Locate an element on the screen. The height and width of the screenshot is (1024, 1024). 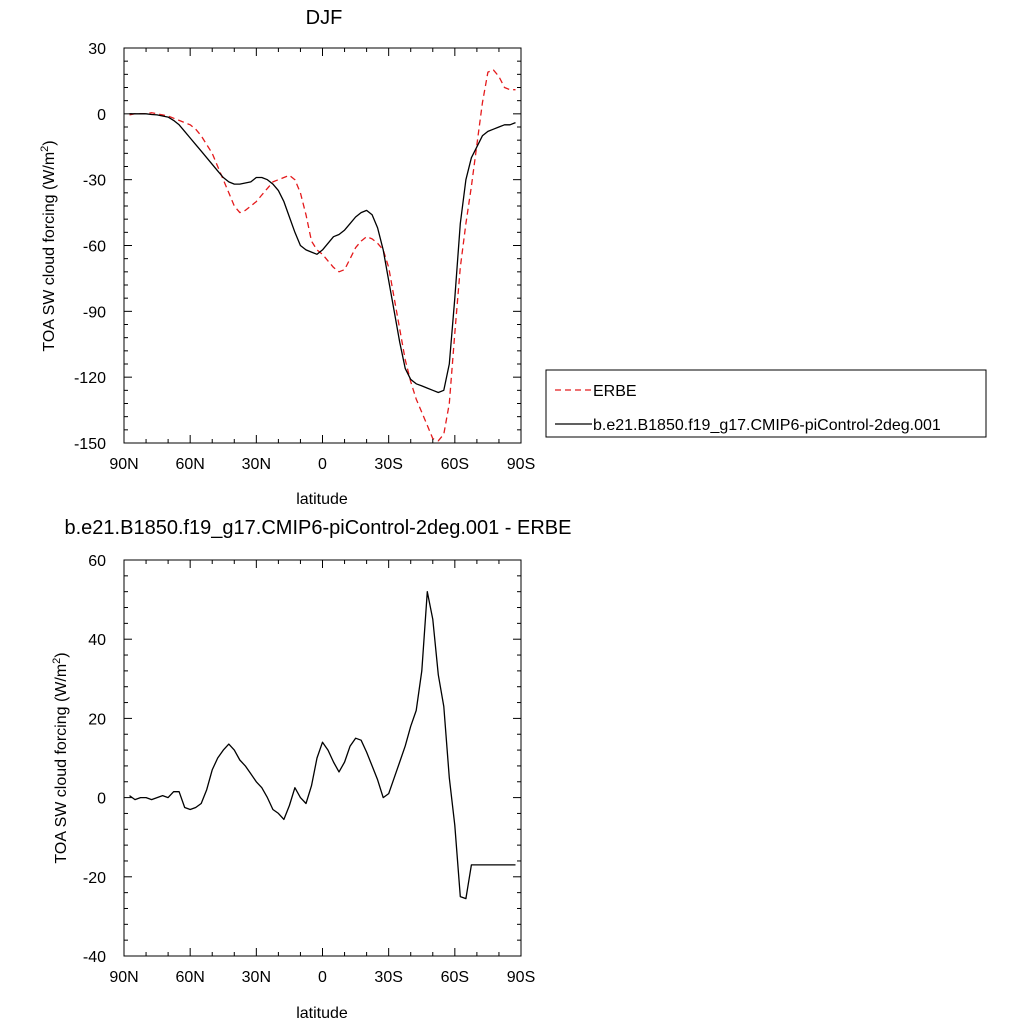
y-tick-label: 30 is located at coordinates (97, 49).